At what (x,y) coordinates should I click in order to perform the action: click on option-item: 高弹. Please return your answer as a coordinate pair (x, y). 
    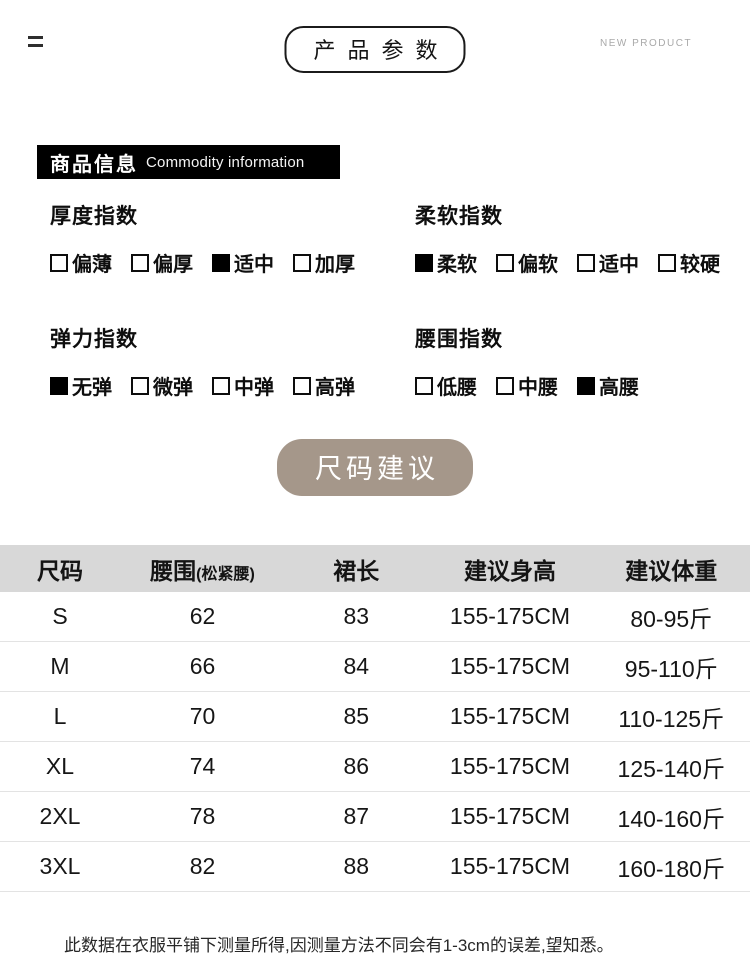
    Looking at the image, I should click on (324, 385).